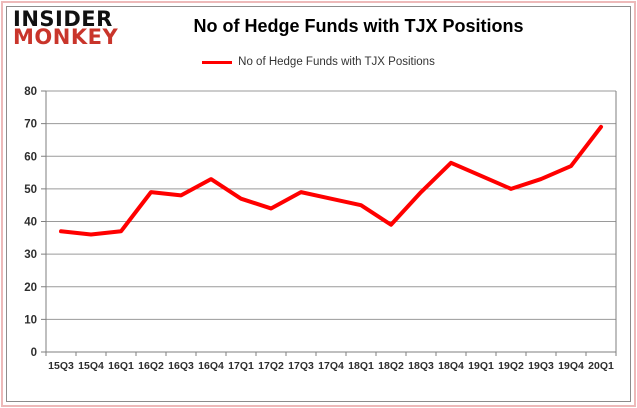 Image resolution: width=637 pixels, height=408 pixels. Describe the element at coordinates (241, 366) in the screenshot. I see `svg-text: 17Q1` at that location.